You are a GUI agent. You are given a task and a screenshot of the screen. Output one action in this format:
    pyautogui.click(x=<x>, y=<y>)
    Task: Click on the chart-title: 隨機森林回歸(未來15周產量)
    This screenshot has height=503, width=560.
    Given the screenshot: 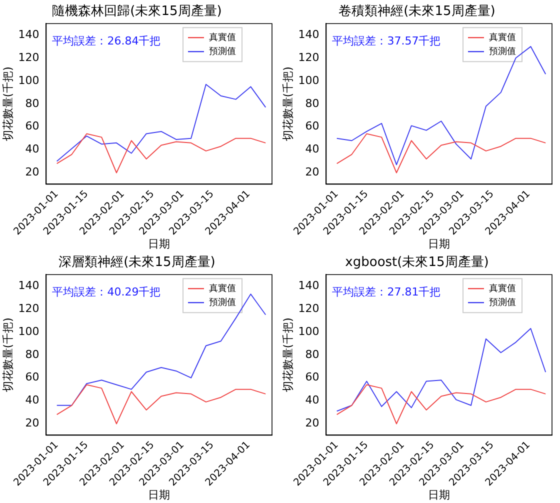 What is the action you would take?
    pyautogui.click(x=137, y=12)
    